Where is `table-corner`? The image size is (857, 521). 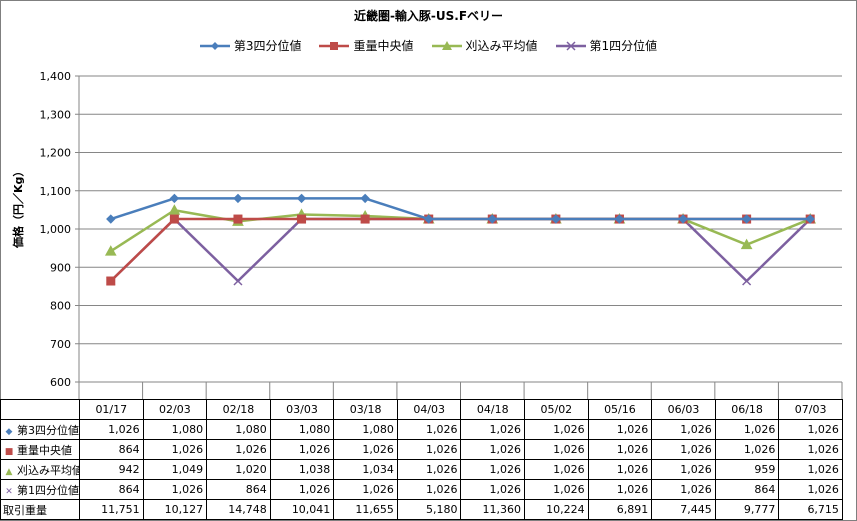
table-corner is located at coordinates (40, 409).